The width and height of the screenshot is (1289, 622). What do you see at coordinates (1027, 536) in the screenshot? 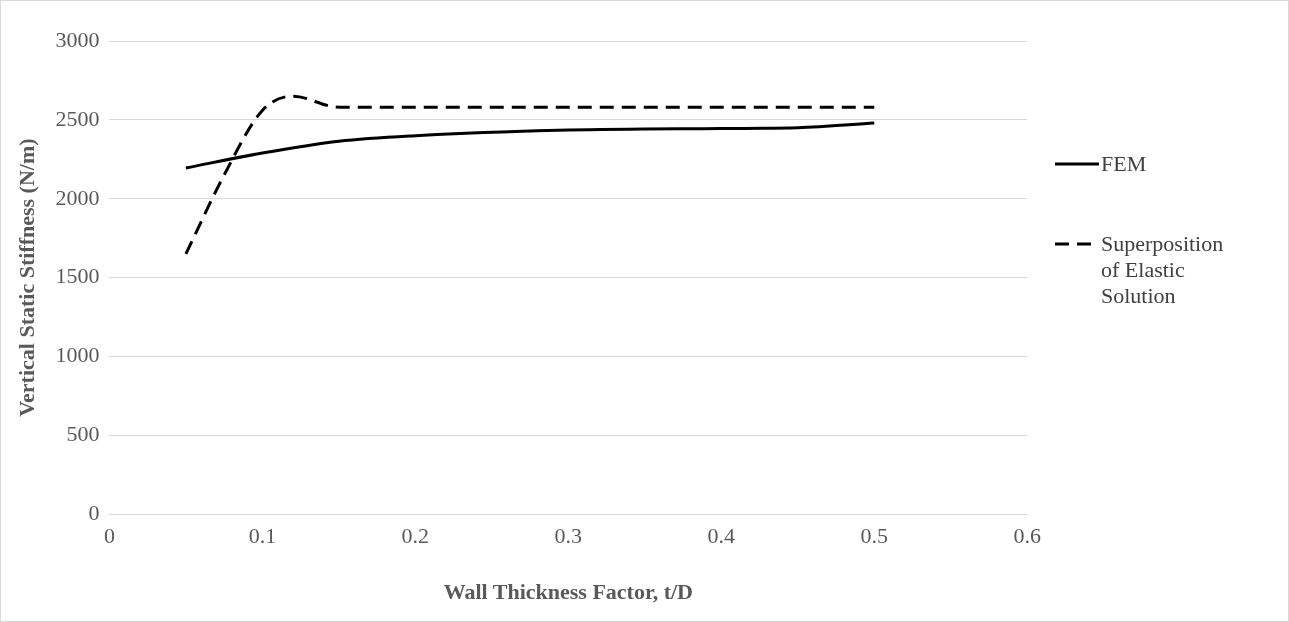
I see `x-tick-label: 0.6` at bounding box center [1027, 536].